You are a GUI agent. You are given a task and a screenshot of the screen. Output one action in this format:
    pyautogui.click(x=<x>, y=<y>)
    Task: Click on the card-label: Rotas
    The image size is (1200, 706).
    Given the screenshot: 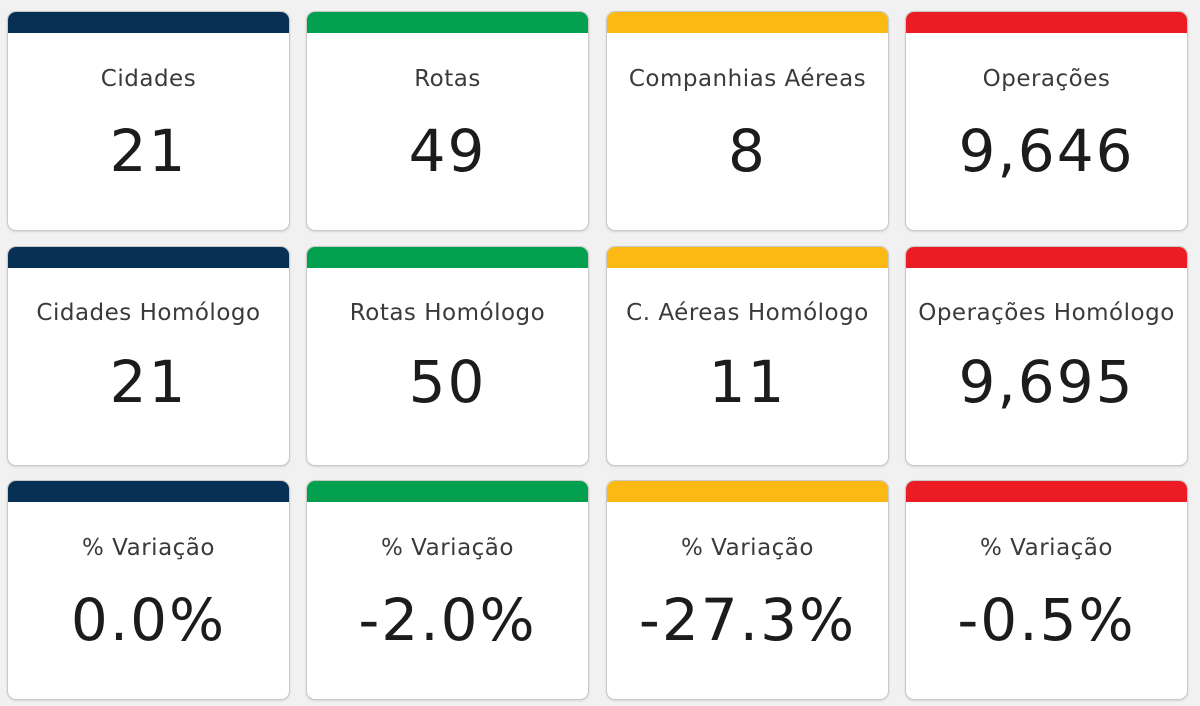 What is the action you would take?
    pyautogui.click(x=447, y=79)
    